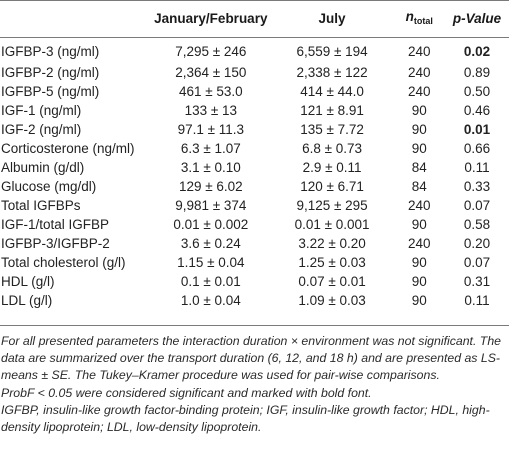  I want to click on header-parameter, so click(75, 19).